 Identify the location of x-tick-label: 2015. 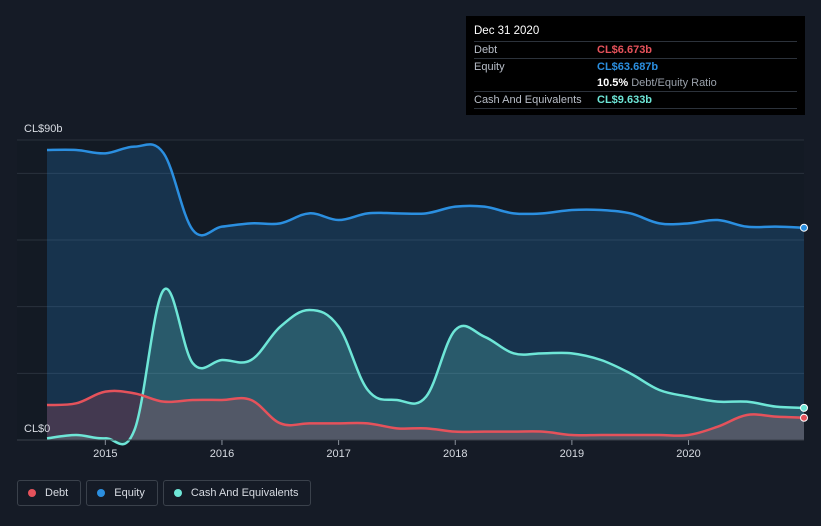
(105, 454).